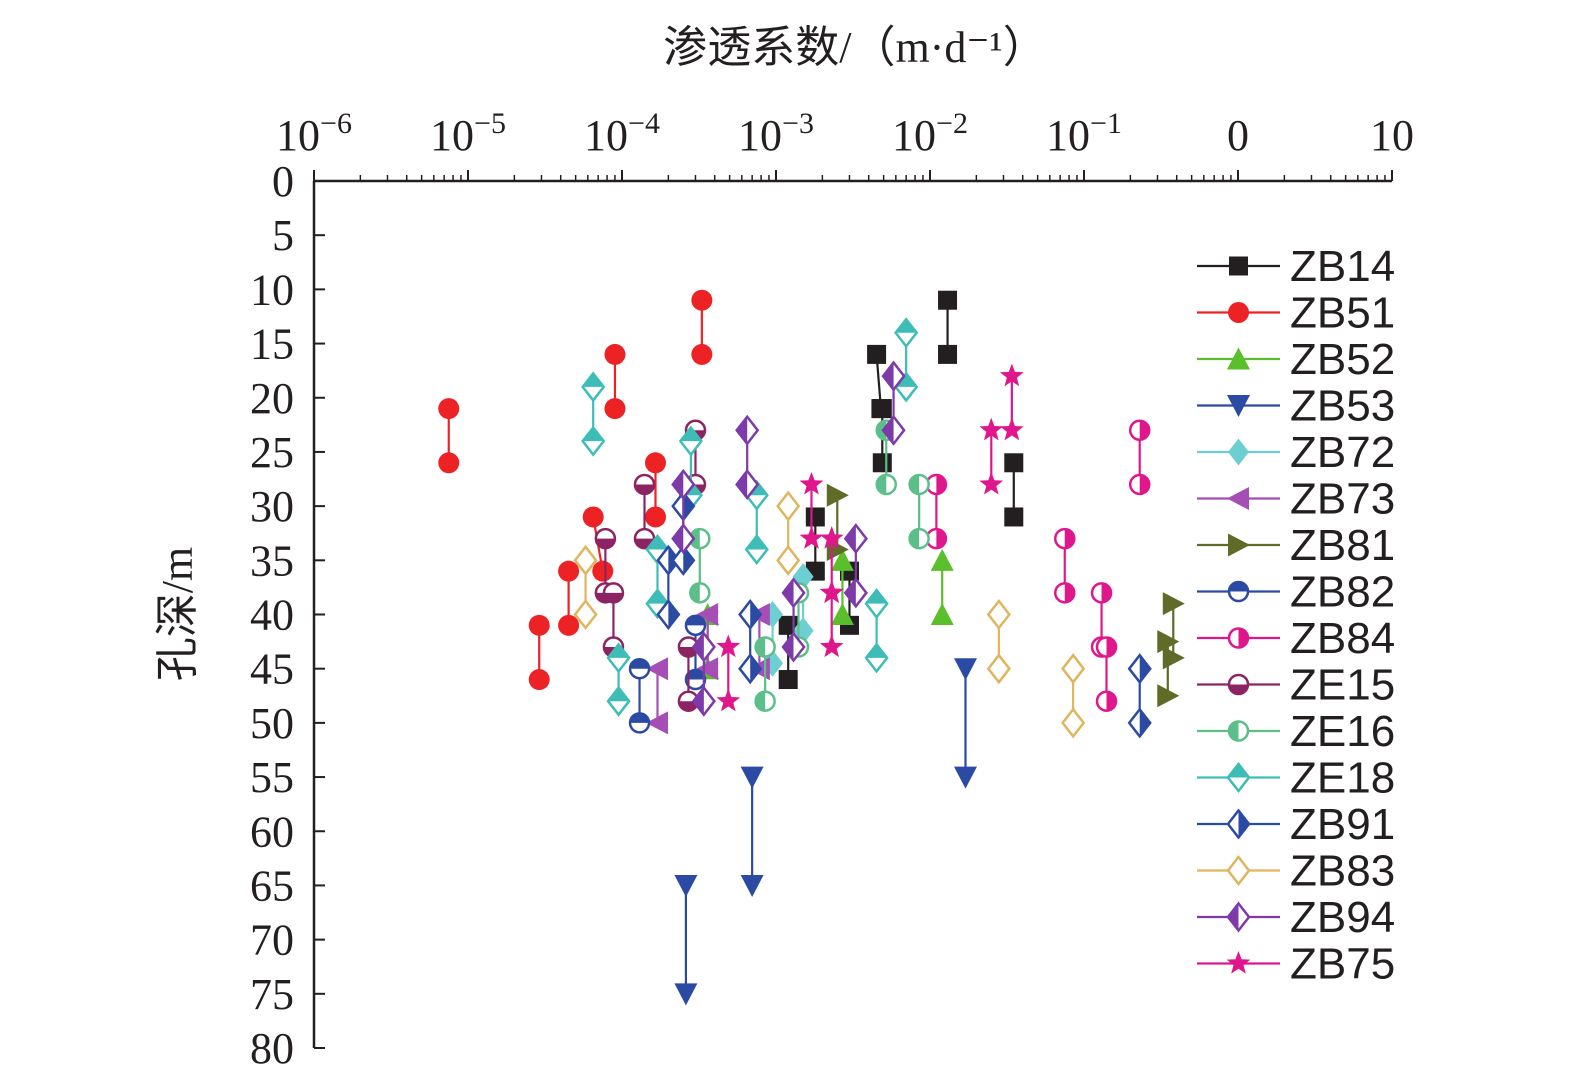  What do you see at coordinates (930, 133) in the screenshot?
I see `x-tick-label: 10⁻²` at bounding box center [930, 133].